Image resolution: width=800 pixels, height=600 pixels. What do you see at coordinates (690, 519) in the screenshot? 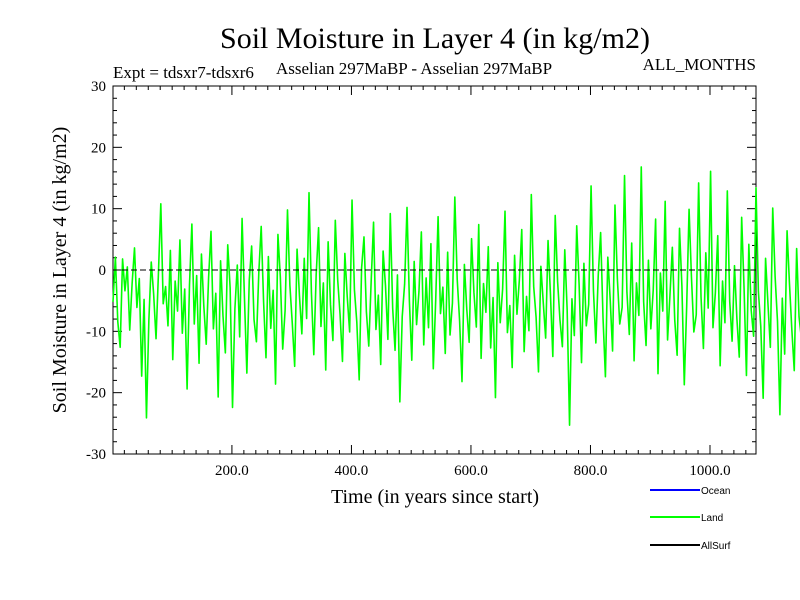
I see `legend: Ocean Land AllSurf` at bounding box center [690, 519].